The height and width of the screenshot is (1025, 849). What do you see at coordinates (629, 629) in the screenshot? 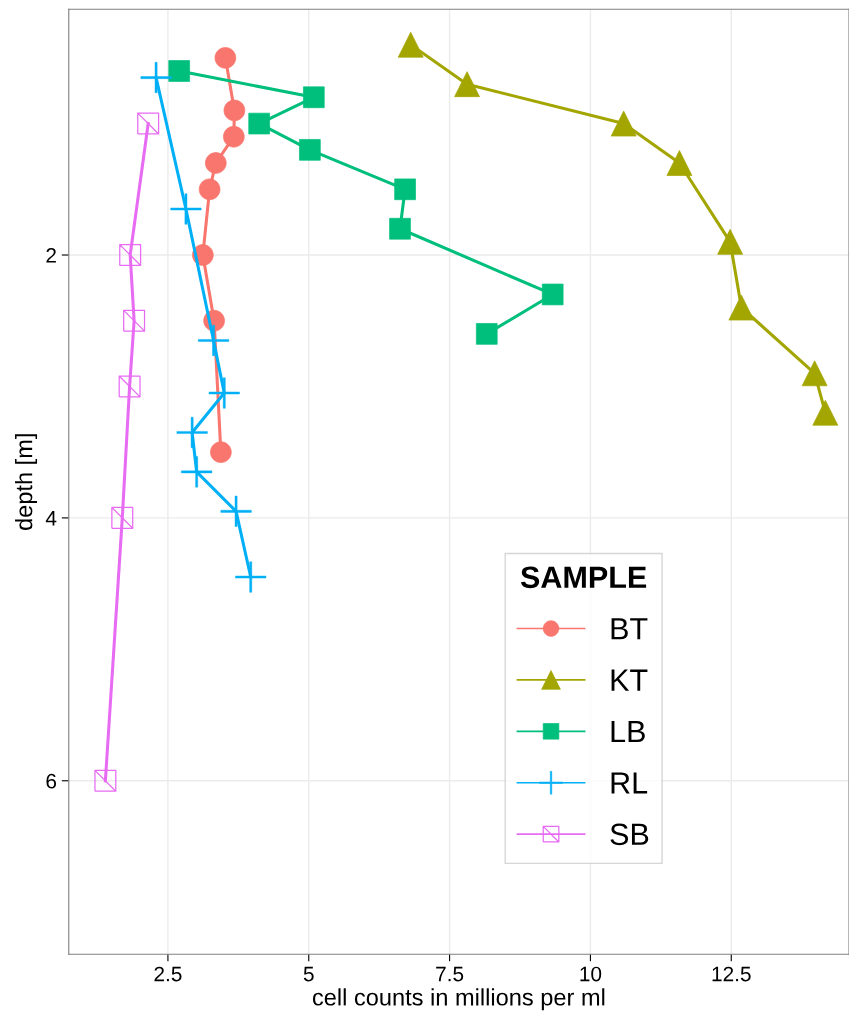
I see `legend-label: BT` at bounding box center [629, 629].